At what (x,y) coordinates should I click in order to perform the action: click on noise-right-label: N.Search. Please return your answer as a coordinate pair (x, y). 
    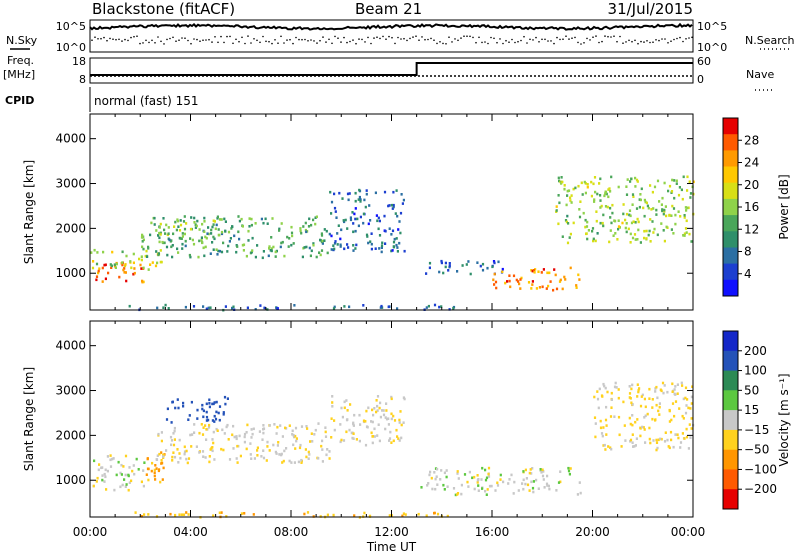
    Looking at the image, I should click on (770, 40).